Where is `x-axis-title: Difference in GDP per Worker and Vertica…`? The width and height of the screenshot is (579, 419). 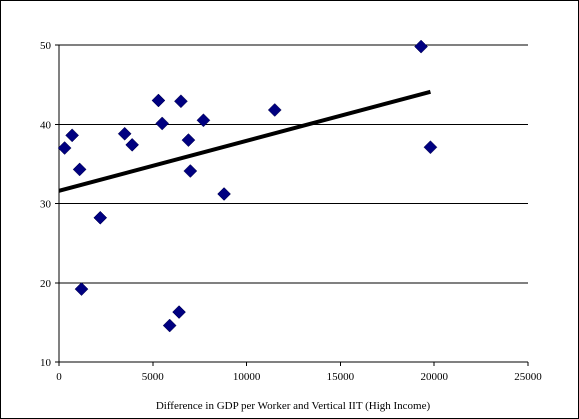 x-axis-title: Difference in GDP per Worker and Vertica… is located at coordinates (293, 406).